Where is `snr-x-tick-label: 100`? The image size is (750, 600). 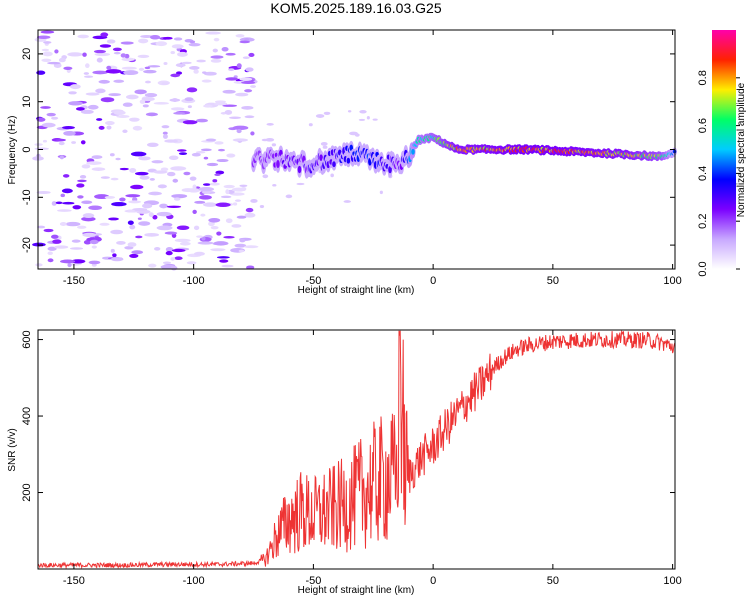 snr-x-tick-label: 100 is located at coordinates (672, 581).